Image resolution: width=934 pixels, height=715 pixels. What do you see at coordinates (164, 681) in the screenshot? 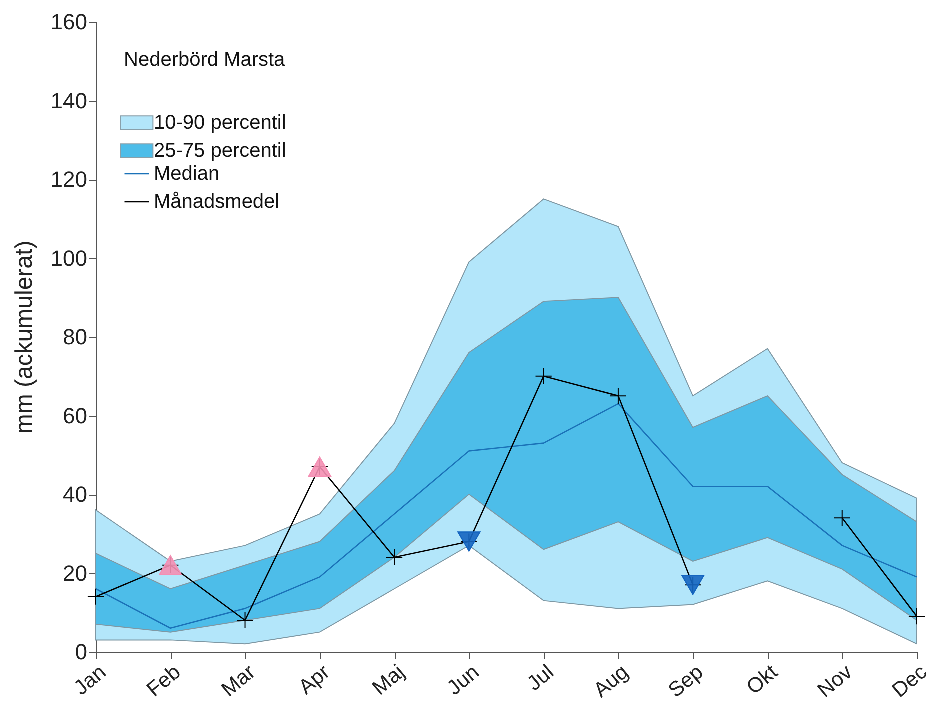
I see `x-tick-label: Feb` at bounding box center [164, 681].